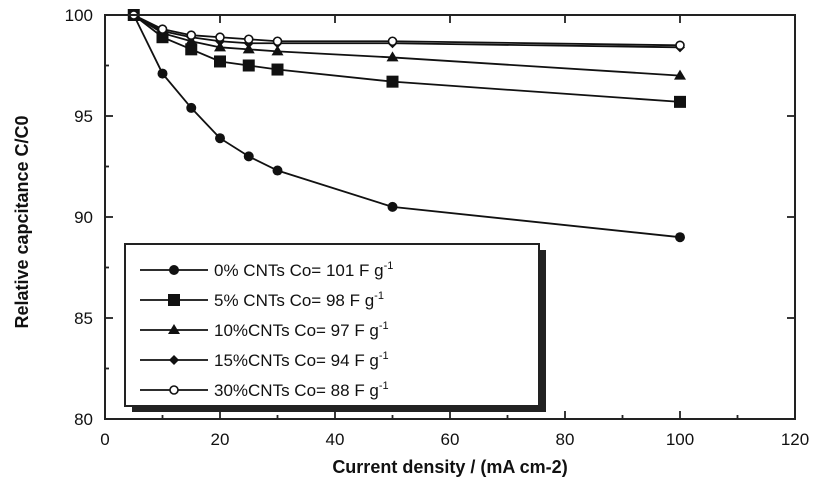  I want to click on legend-label: 0% CNTs Co= 101 F g-1, so click(303, 270).